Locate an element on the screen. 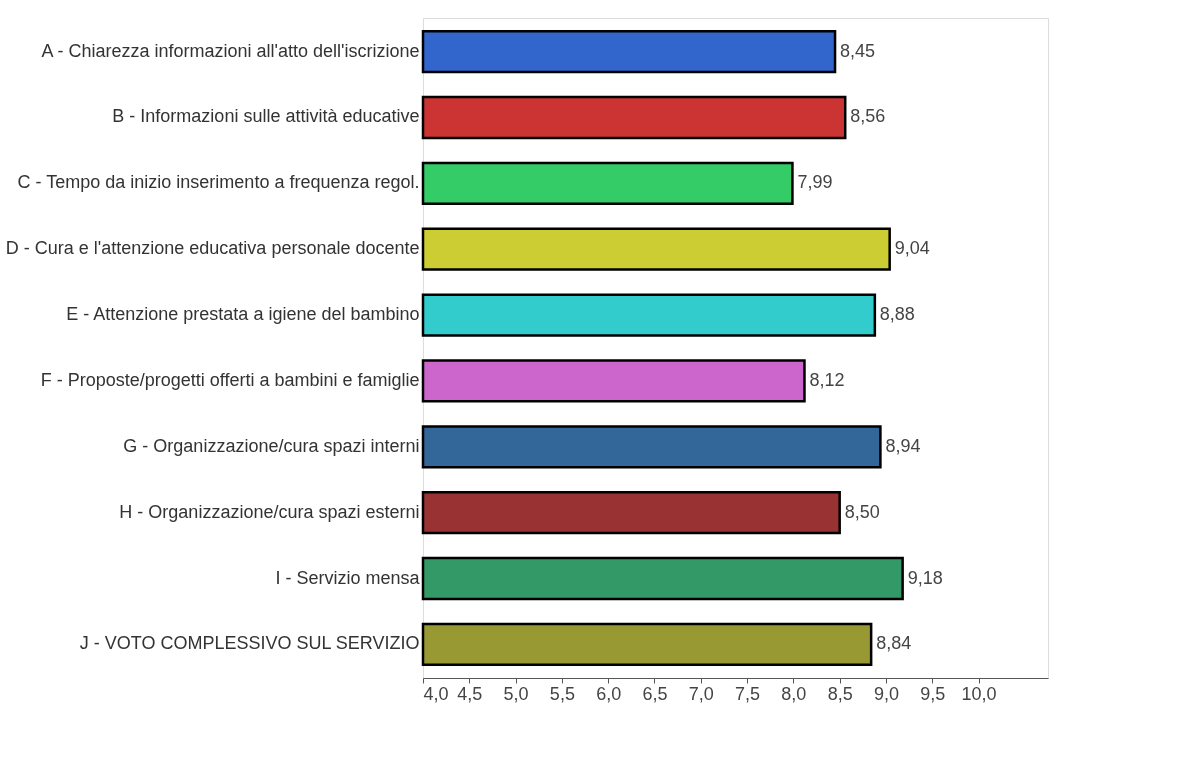 This screenshot has height=776, width=1200. x-tick-label: 4,5 is located at coordinates (470, 693).